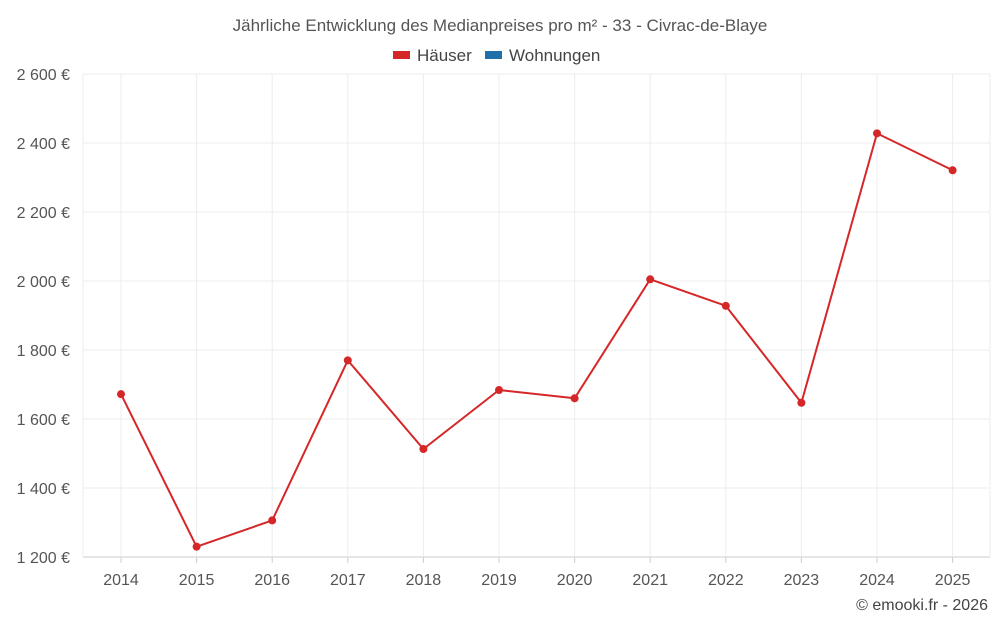 The height and width of the screenshot is (625, 1000). What do you see at coordinates (43, 558) in the screenshot?
I see `y-tick-label: 1 200 €` at bounding box center [43, 558].